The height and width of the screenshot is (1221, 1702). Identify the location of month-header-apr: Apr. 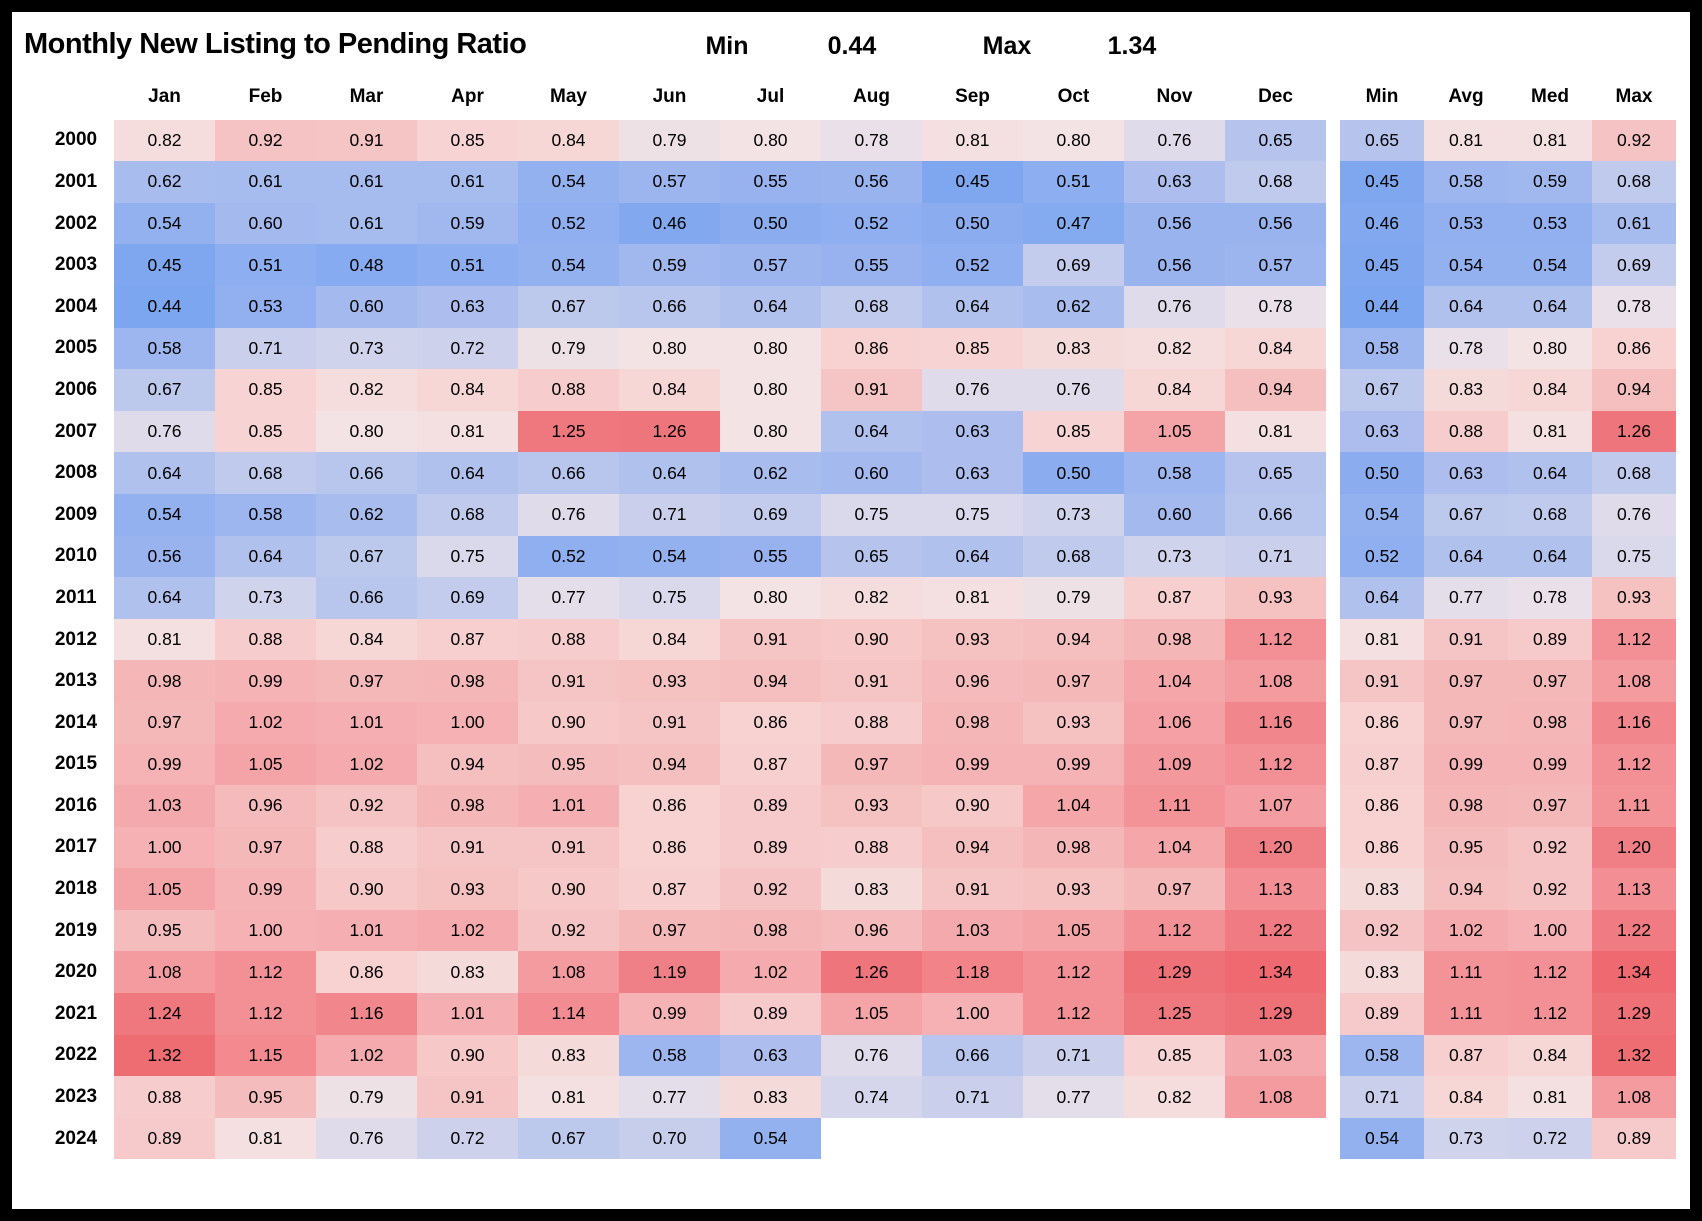
(467, 96).